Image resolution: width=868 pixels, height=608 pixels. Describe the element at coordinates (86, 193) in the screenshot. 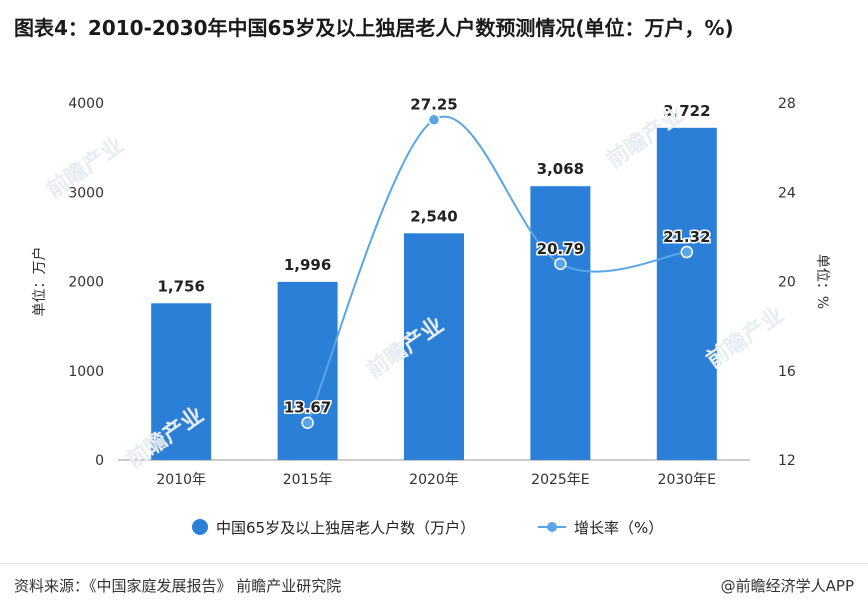

I see `y-tick-label: 3000` at that location.